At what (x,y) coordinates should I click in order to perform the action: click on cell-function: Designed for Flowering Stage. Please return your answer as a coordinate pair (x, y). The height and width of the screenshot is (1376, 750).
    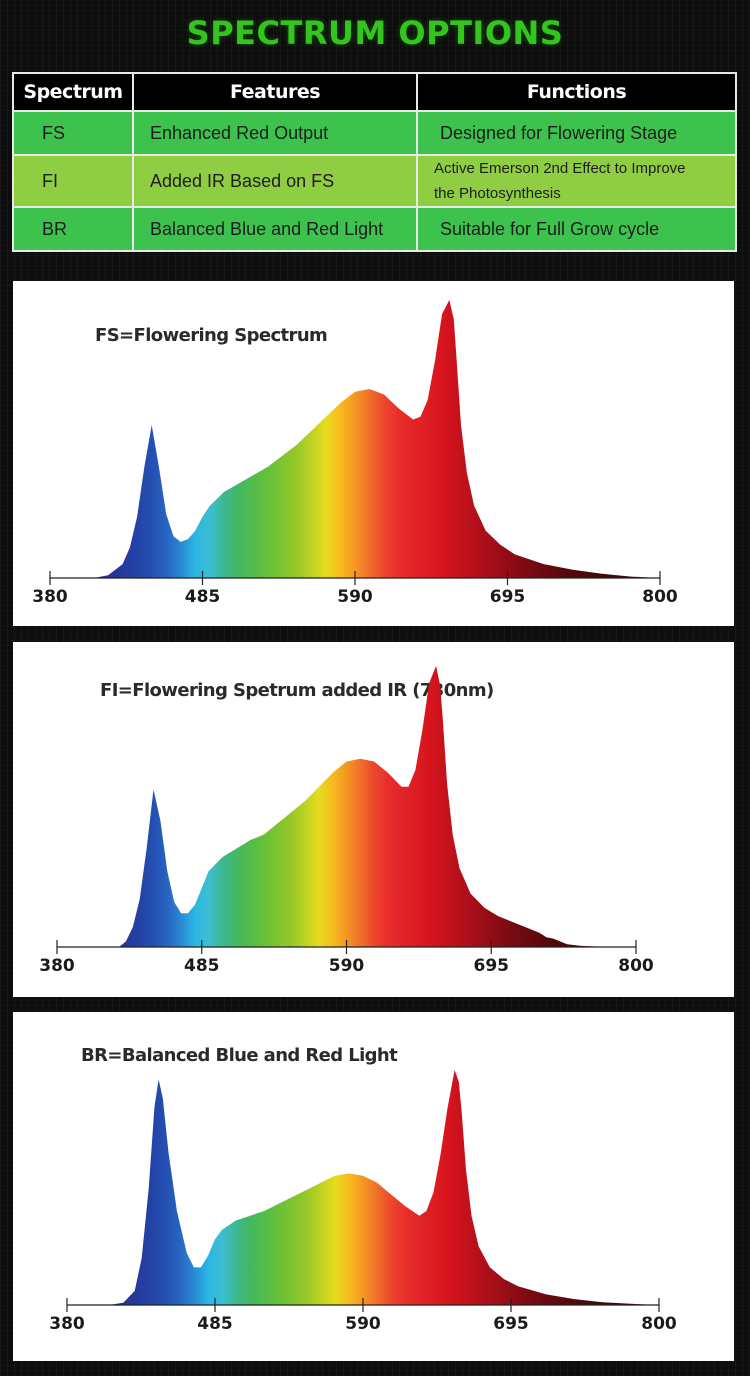
    Looking at the image, I should click on (576, 133).